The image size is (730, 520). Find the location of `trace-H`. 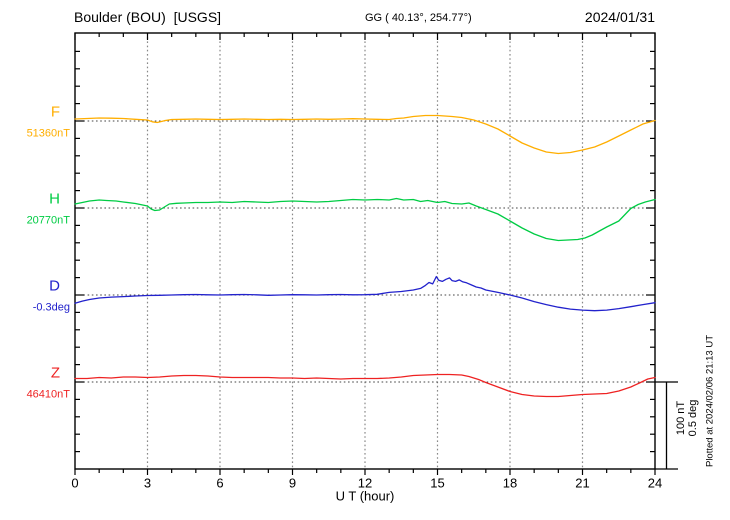

trace-H is located at coordinates (365, 219).